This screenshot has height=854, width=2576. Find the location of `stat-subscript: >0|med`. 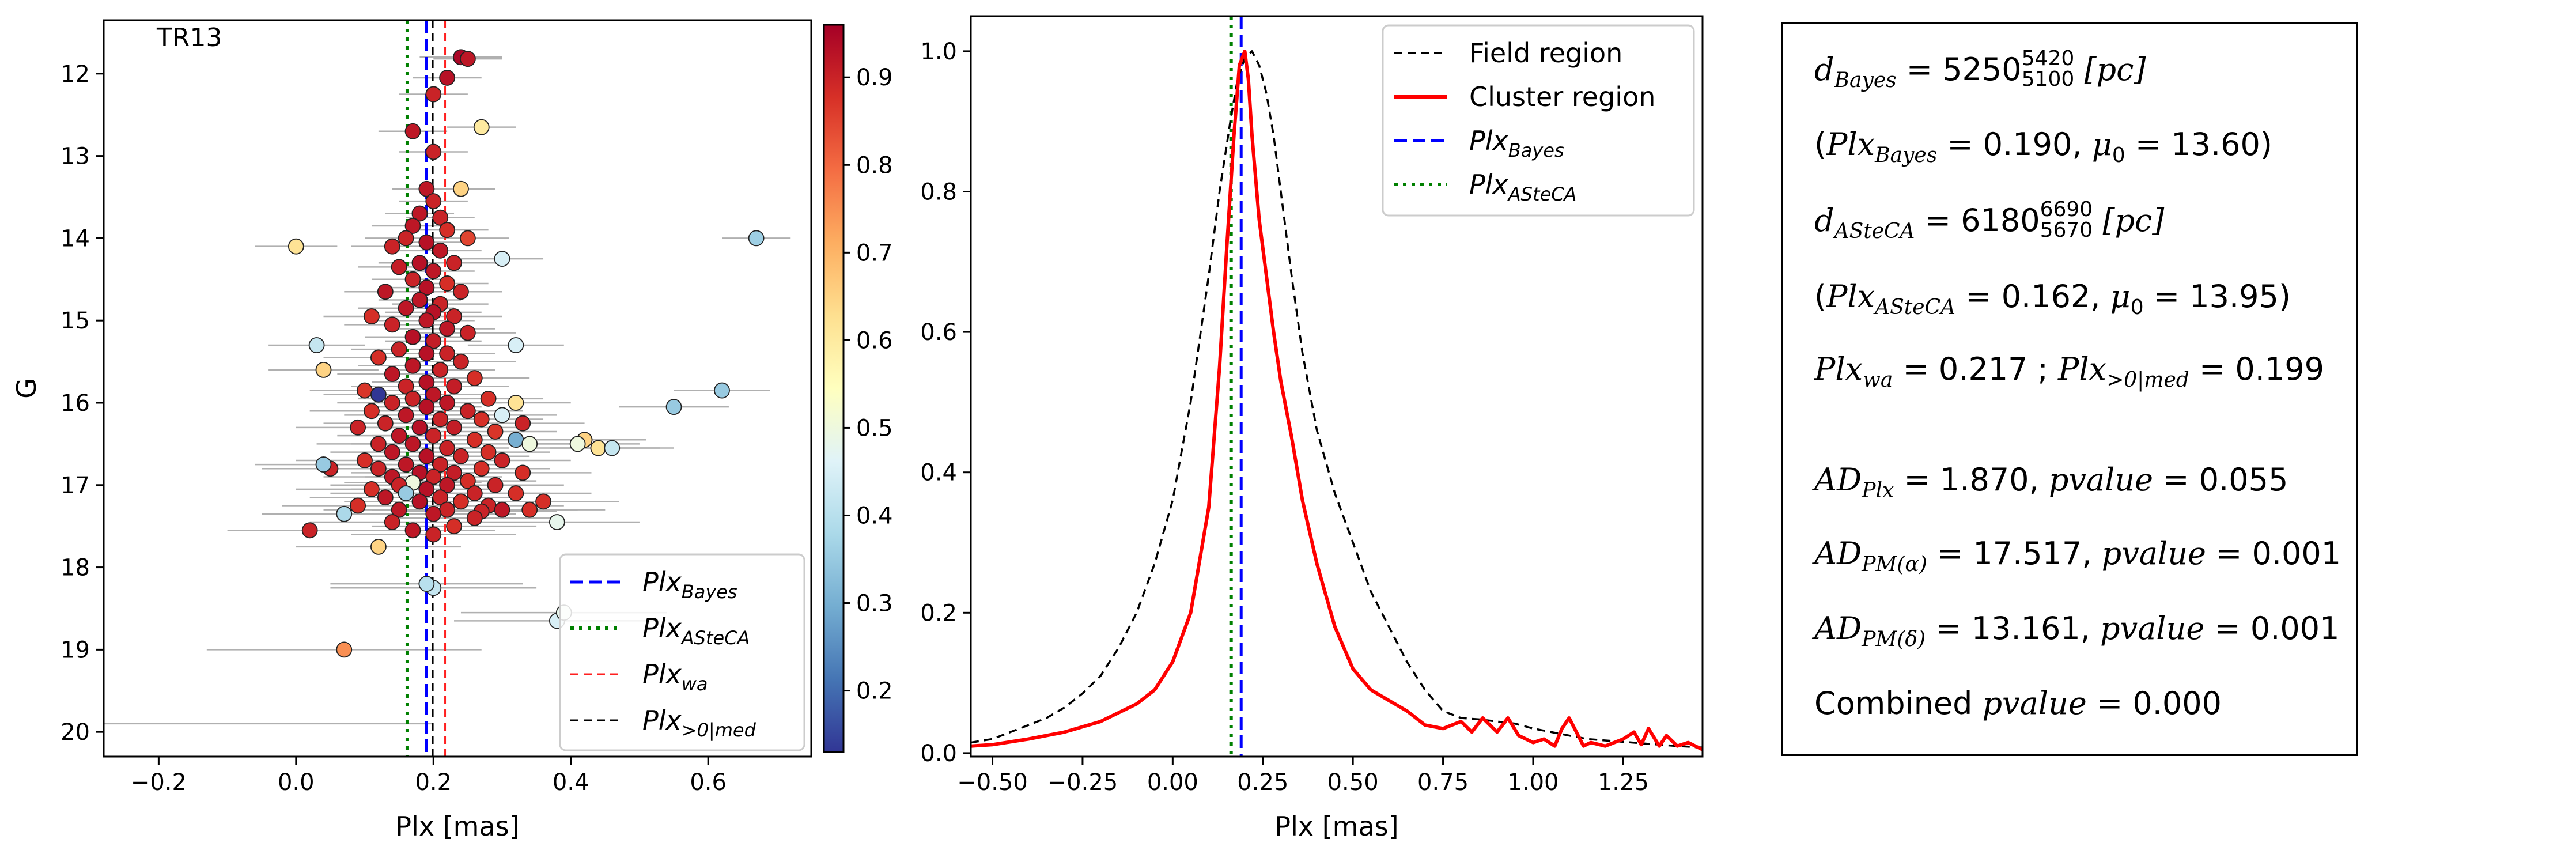

stat-subscript: >0|med is located at coordinates (2147, 380).